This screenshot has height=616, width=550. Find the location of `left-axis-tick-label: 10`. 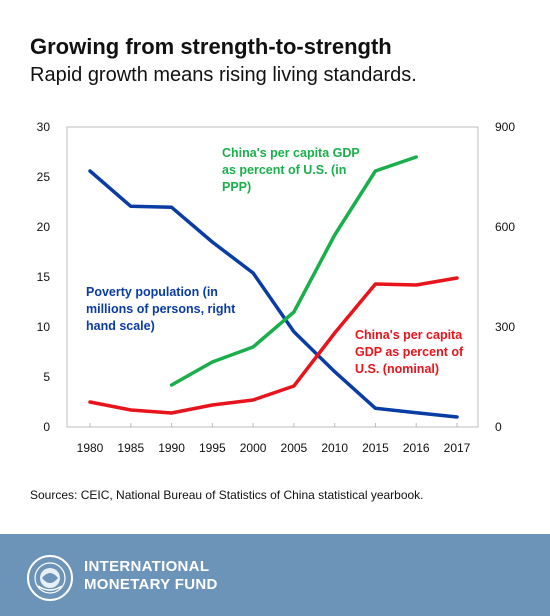

left-axis-tick-label: 10 is located at coordinates (44, 327).